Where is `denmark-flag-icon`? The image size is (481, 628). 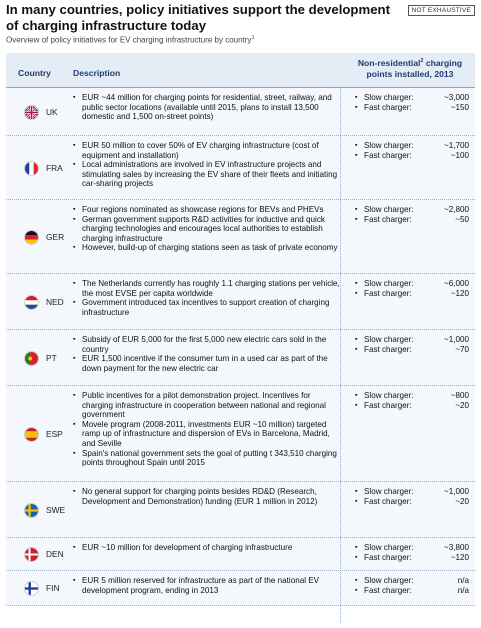 denmark-flag-icon is located at coordinates (31, 554).